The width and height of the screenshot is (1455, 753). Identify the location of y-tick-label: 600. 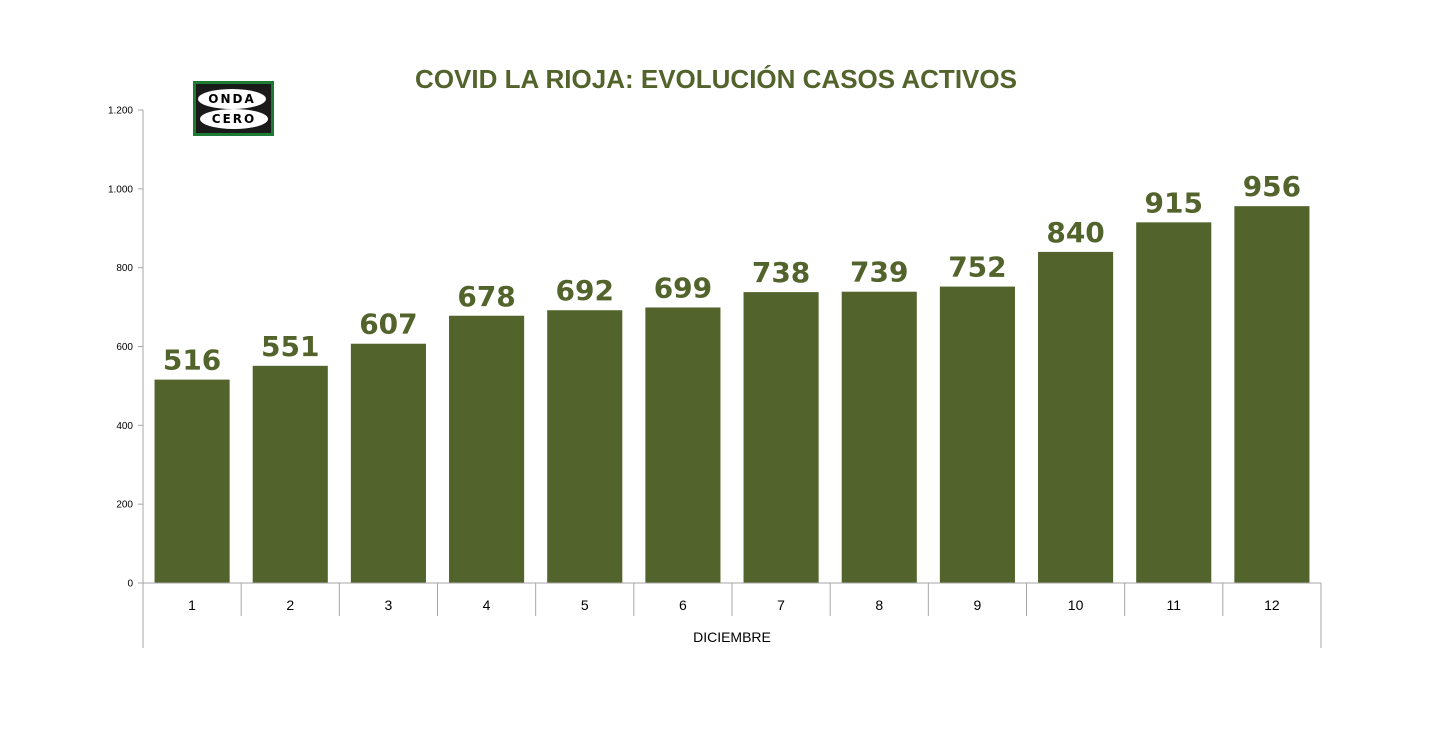
(124, 347).